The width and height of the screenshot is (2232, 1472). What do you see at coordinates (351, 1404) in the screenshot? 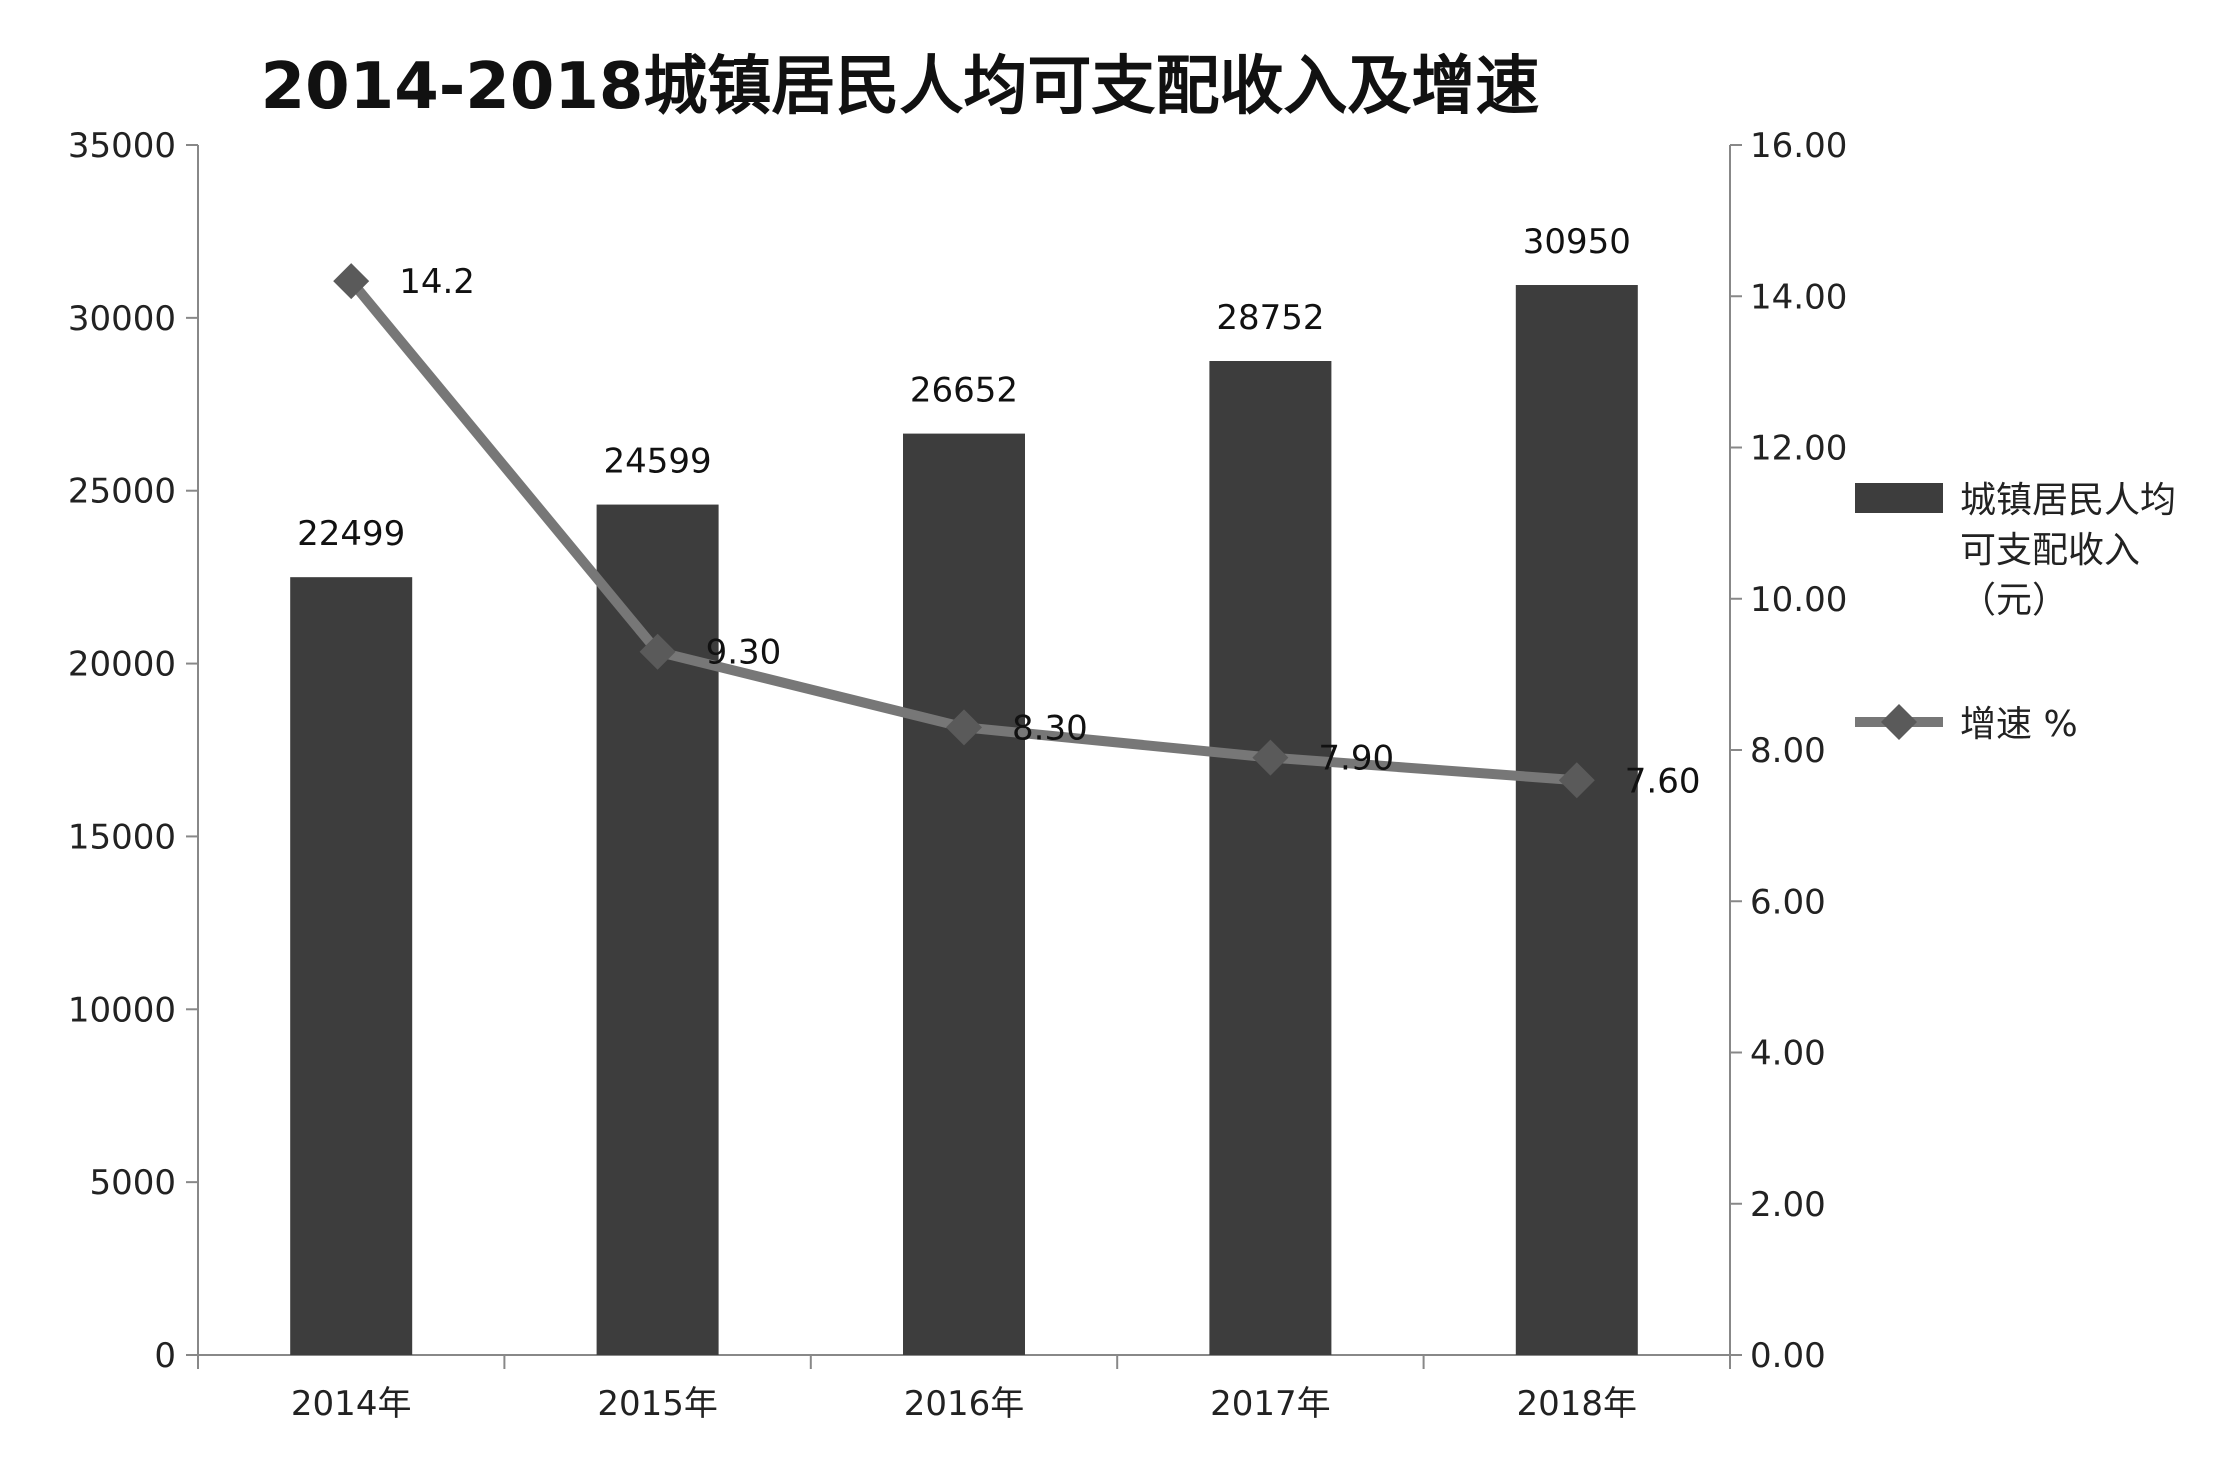
I see `x-tick-label: 2014年` at bounding box center [351, 1404].